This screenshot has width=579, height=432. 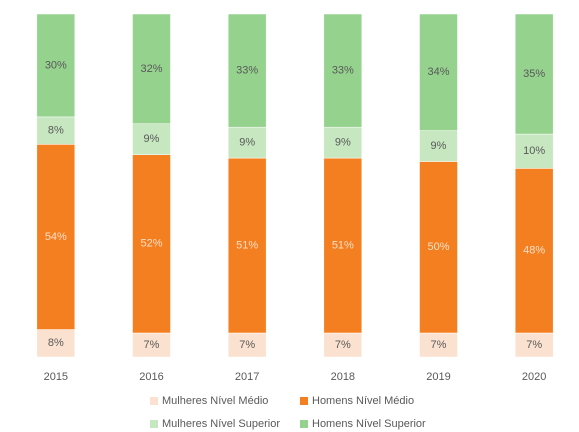 I want to click on data-label: 54%, so click(x=56, y=237).